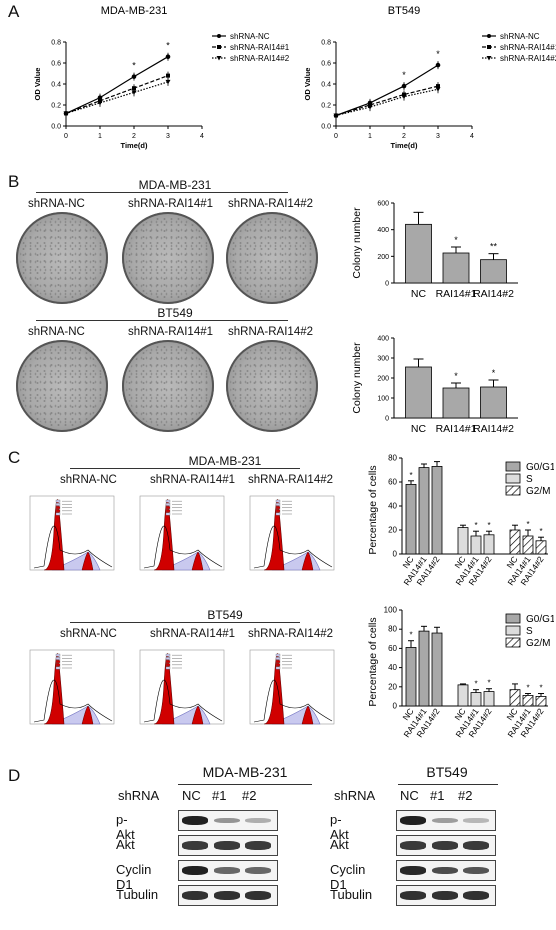 The width and height of the screenshot is (556, 930). I want to click on y-axis-label: OD Value, so click(307, 84).